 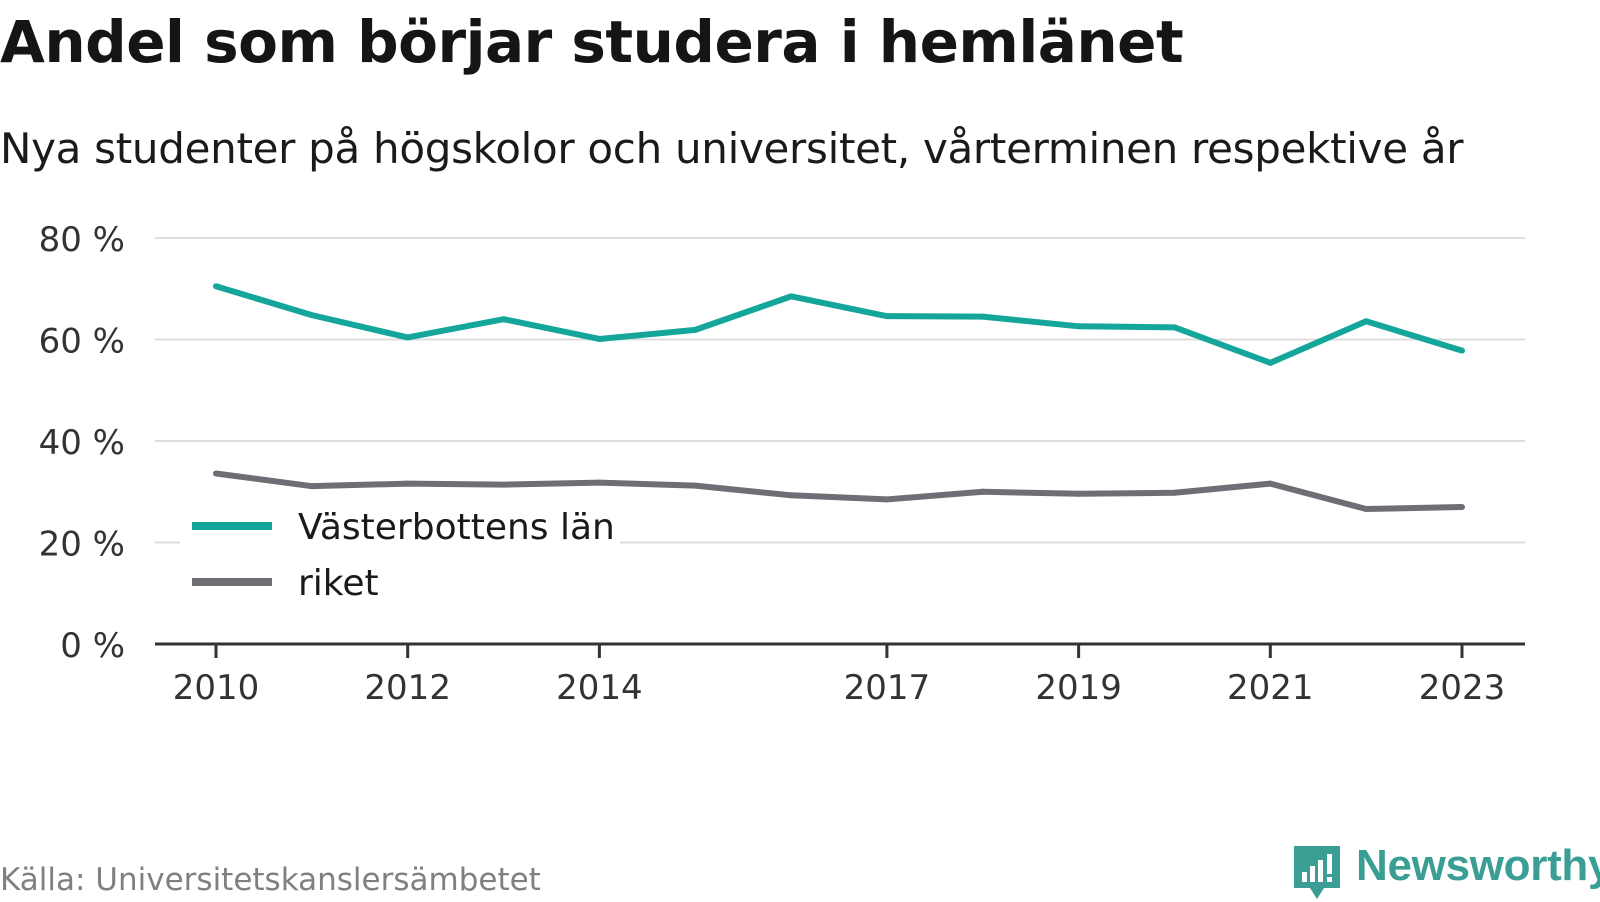 I want to click on legend-background, so click(x=400, y=556).